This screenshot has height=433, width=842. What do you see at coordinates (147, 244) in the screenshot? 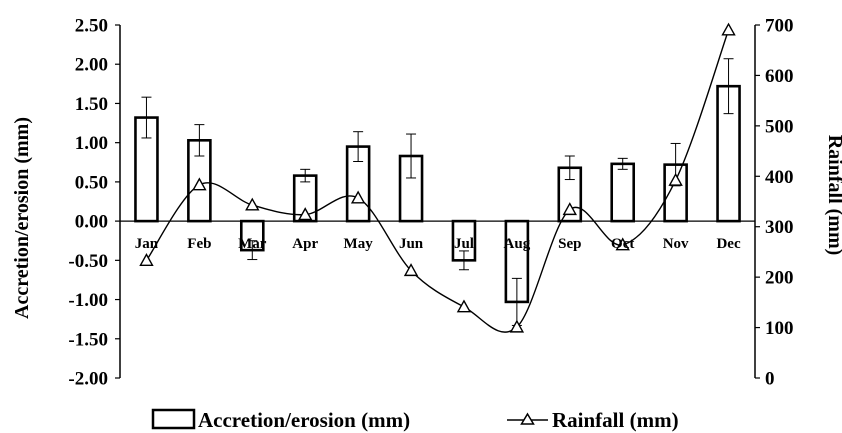
I see `category-label-Jan: Jan` at bounding box center [147, 244].